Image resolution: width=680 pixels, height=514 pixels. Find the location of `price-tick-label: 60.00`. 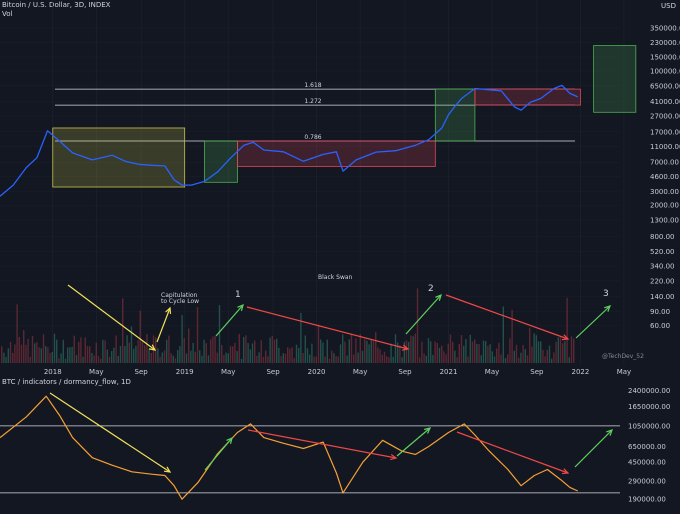

price-tick-label: 60.00 is located at coordinates (660, 326).